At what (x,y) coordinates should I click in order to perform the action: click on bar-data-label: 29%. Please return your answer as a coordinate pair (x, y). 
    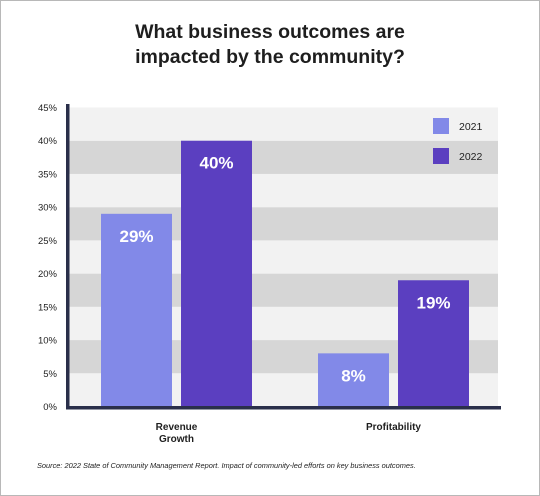
    Looking at the image, I should click on (136, 236).